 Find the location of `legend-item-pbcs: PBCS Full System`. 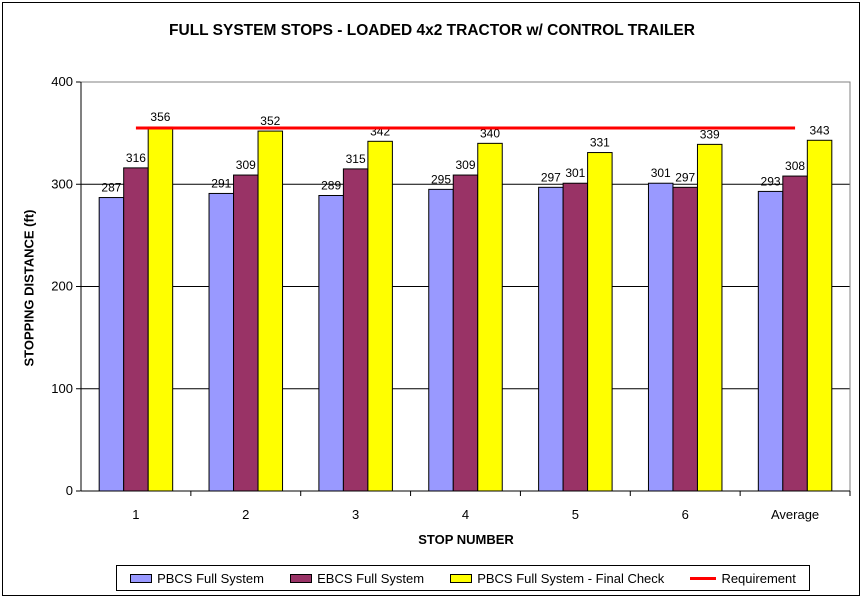

legend-item-pbcs: PBCS Full System is located at coordinates (197, 578).